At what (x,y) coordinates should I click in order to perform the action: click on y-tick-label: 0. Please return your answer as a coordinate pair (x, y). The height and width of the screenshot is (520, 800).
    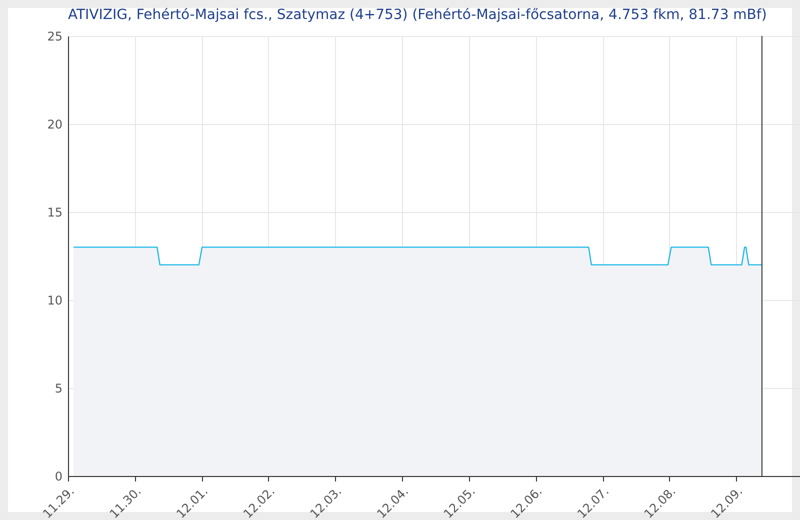
    Looking at the image, I should click on (58, 477).